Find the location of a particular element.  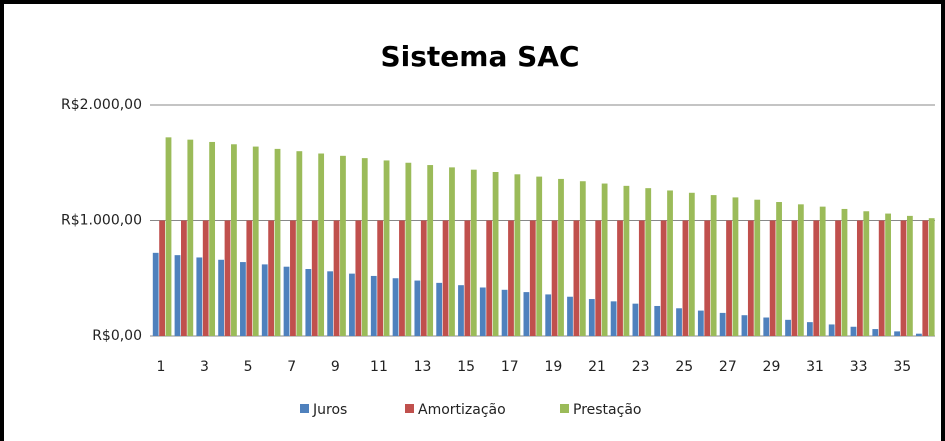

x-tick-label: 7 is located at coordinates (291, 367).